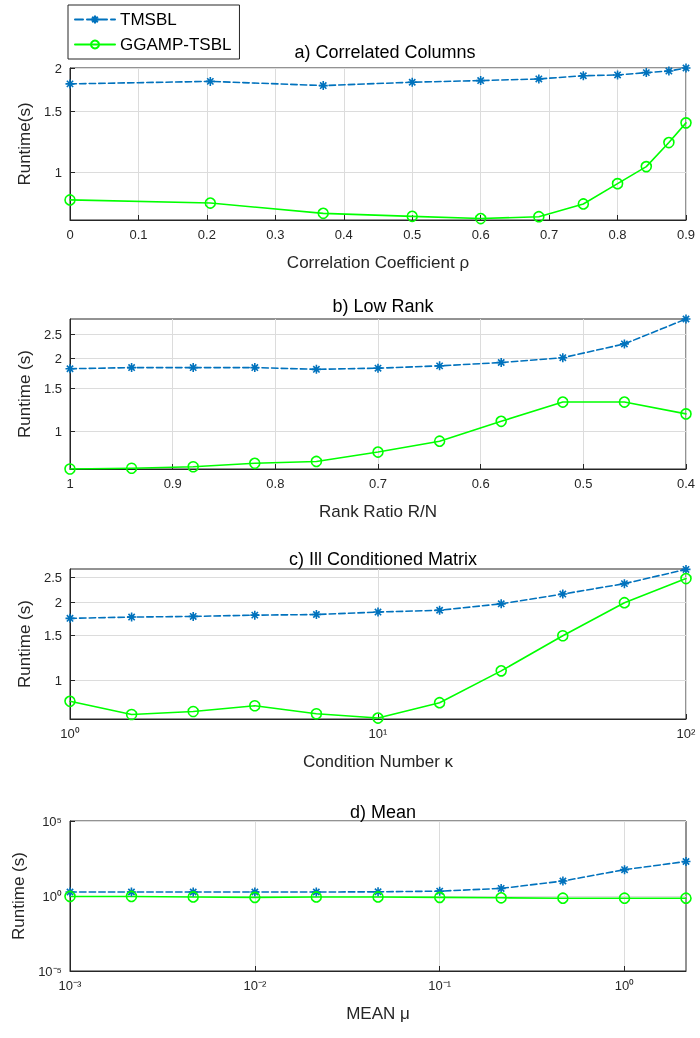 This screenshot has width=700, height=1038. What do you see at coordinates (275, 234) in the screenshot?
I see `x-tick-label: 0.3` at bounding box center [275, 234].